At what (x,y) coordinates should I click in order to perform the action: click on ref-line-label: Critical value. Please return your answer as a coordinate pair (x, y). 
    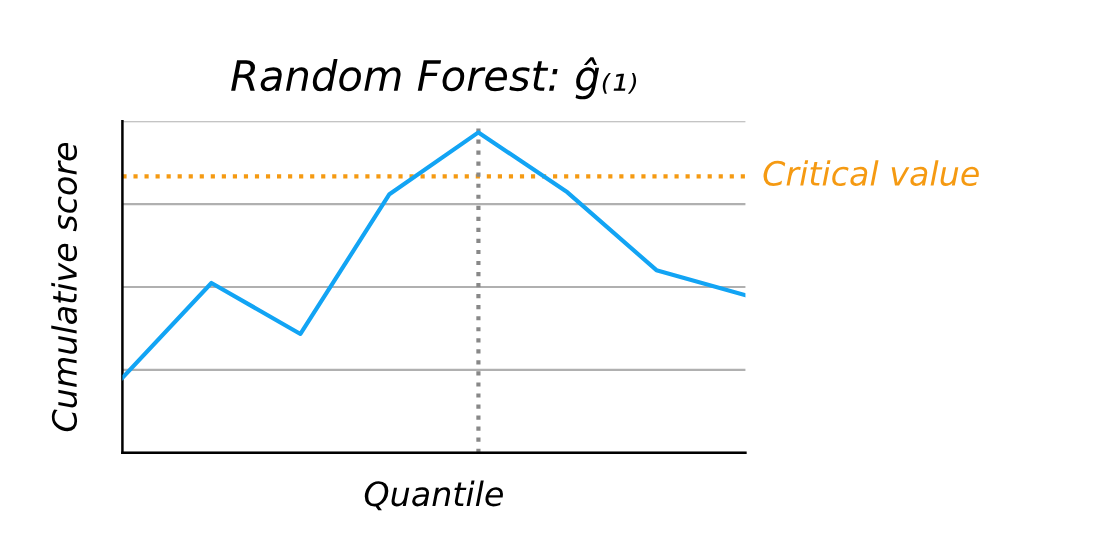
    Looking at the image, I should click on (871, 173).